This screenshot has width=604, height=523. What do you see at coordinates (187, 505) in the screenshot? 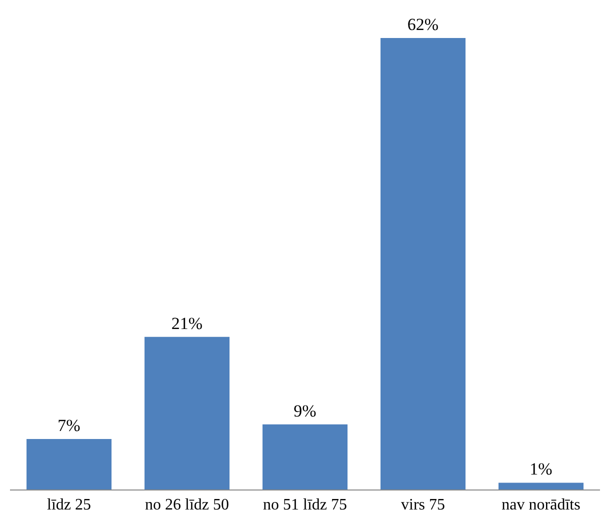
I see `x-tick-label: no 26 līdz 50` at bounding box center [187, 505].